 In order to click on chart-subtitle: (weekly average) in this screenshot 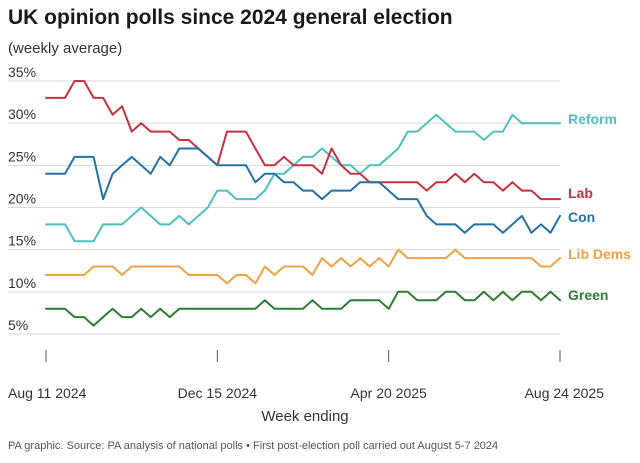, I will do `click(65, 48)`.